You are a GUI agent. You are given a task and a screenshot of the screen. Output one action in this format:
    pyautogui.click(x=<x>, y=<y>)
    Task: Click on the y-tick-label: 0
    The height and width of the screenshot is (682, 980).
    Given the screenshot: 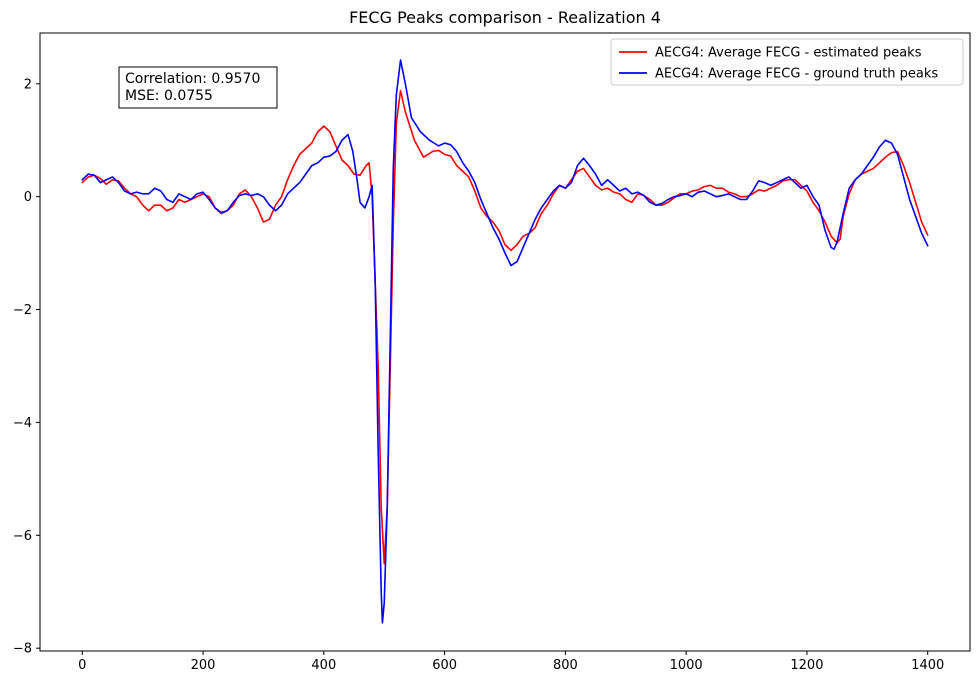 What is the action you would take?
    pyautogui.click(x=28, y=197)
    